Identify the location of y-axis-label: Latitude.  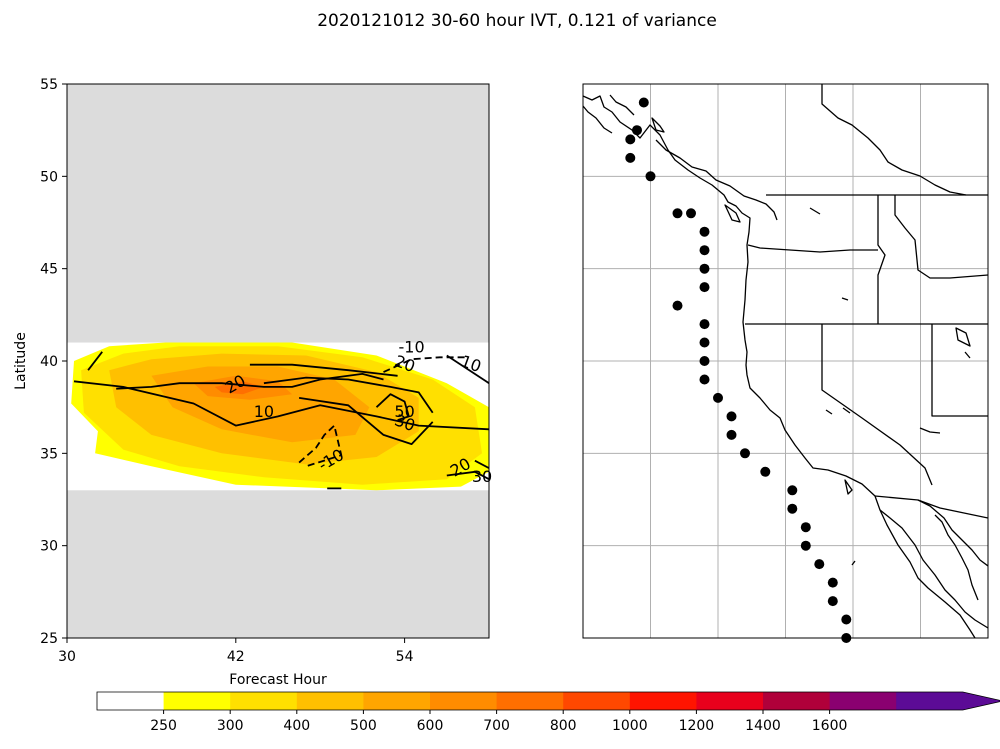
(21, 361).